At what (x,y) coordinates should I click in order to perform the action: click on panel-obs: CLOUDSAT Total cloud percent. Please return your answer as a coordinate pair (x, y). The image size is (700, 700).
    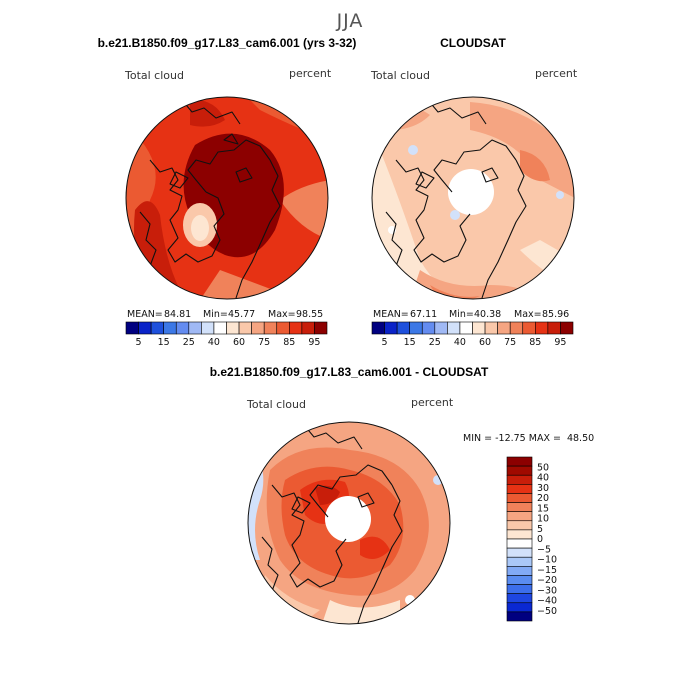
    Looking at the image, I should click on (474, 192).